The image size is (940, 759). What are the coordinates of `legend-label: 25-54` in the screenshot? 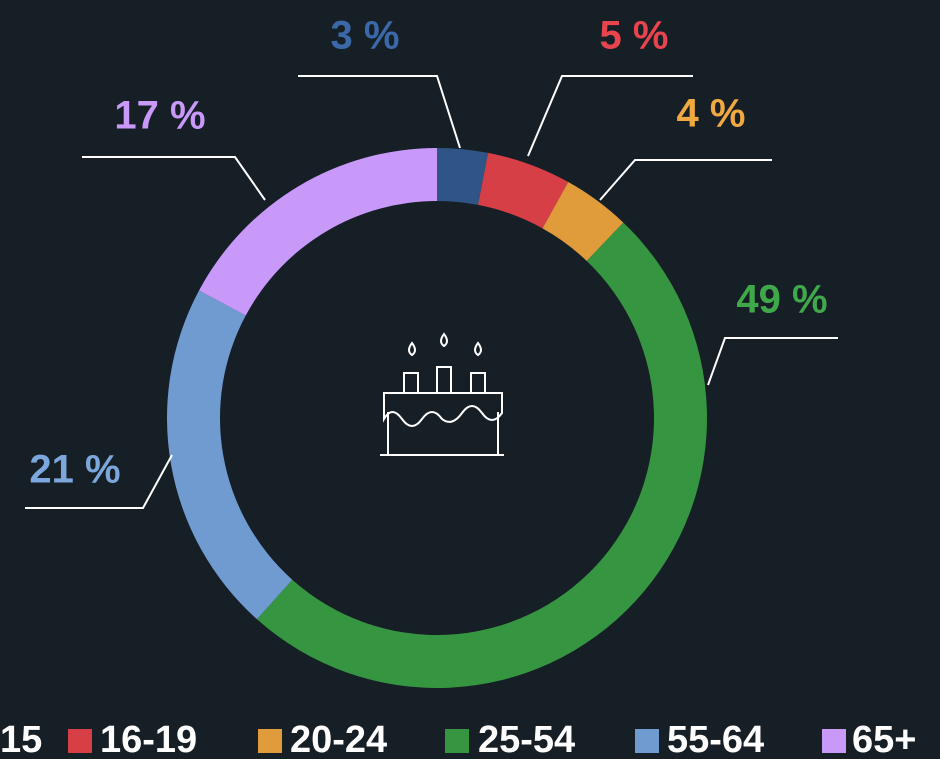 It's located at (526, 739).